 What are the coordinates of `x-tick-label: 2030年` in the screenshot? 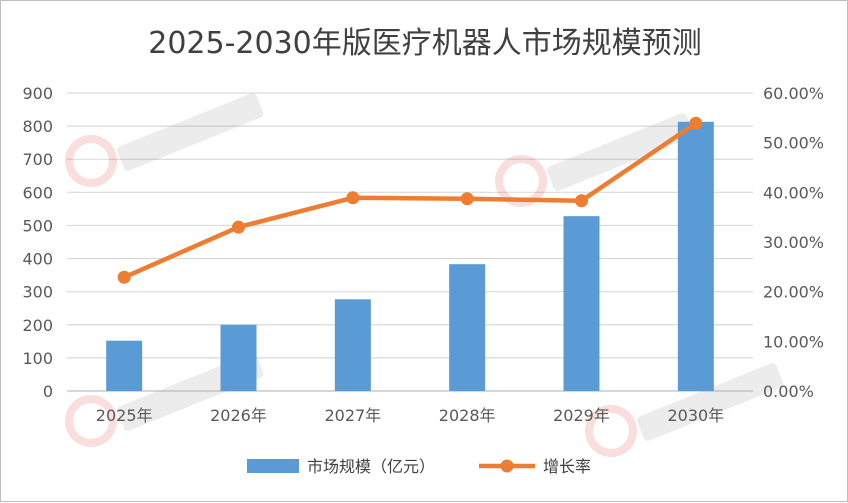 It's located at (695, 415).